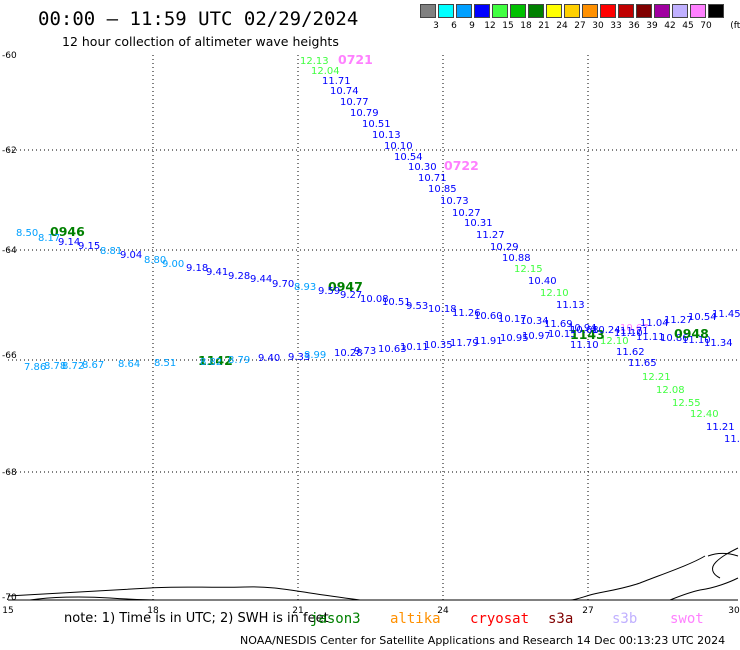  Describe the element at coordinates (422, 167) in the screenshot. I see `wave-height-value: 10.30` at that location.